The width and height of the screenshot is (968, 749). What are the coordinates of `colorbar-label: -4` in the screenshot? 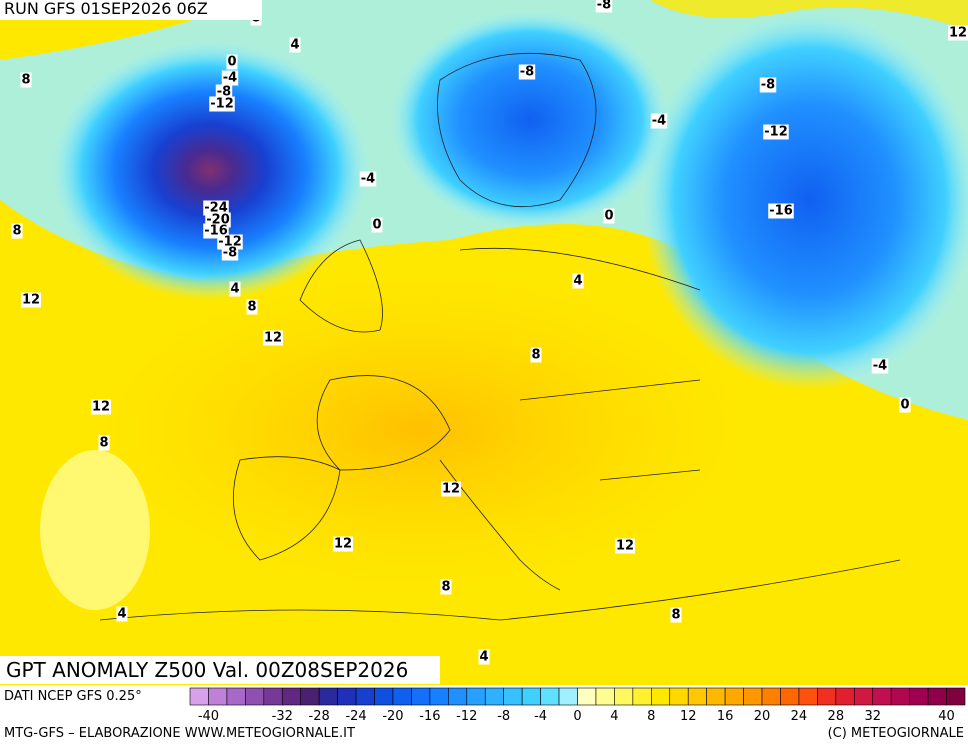 It's located at (540, 716).